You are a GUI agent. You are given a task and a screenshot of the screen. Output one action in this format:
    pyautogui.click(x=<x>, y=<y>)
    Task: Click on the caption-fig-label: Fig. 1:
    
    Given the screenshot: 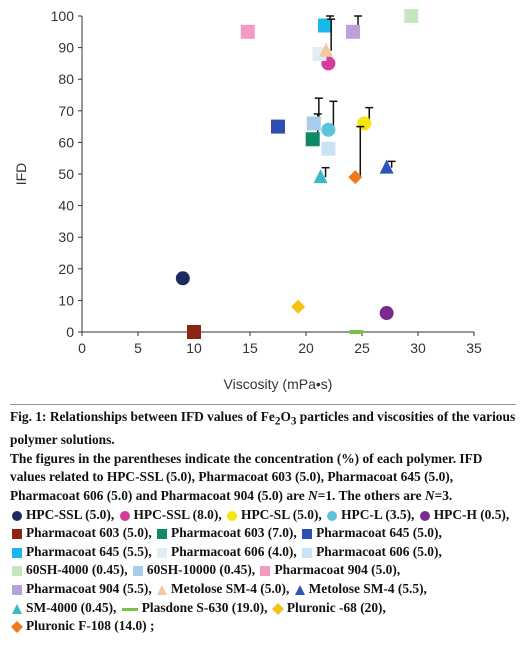 What is the action you would take?
    pyautogui.click(x=28, y=416)
    